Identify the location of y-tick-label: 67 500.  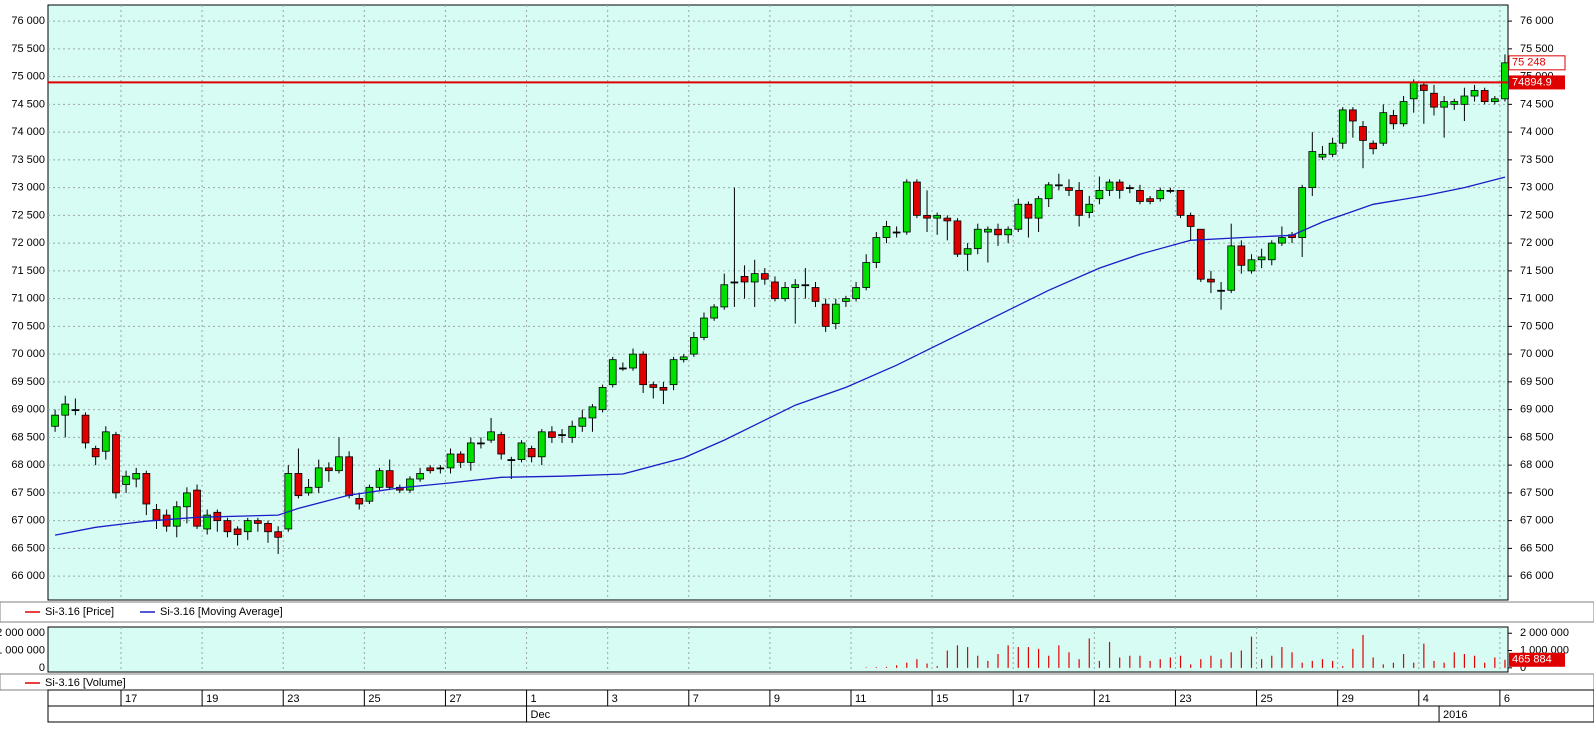
(1537, 493).